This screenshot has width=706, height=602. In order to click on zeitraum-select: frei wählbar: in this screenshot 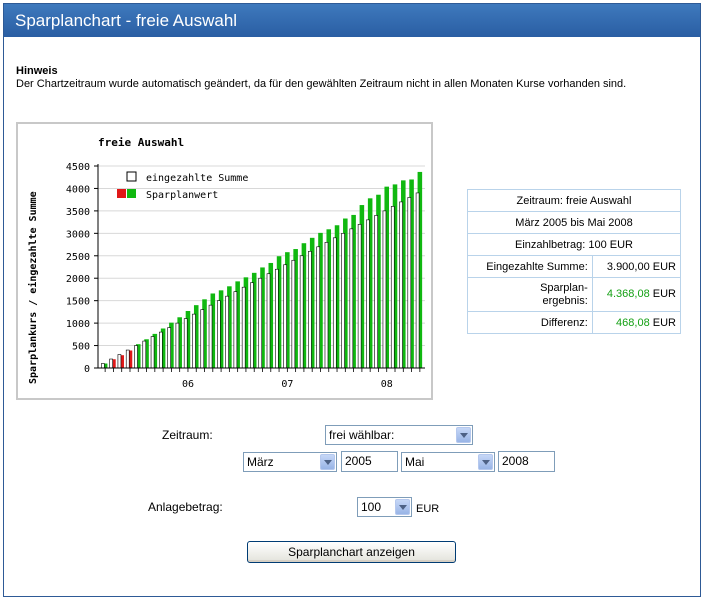, I will do `click(399, 435)`.